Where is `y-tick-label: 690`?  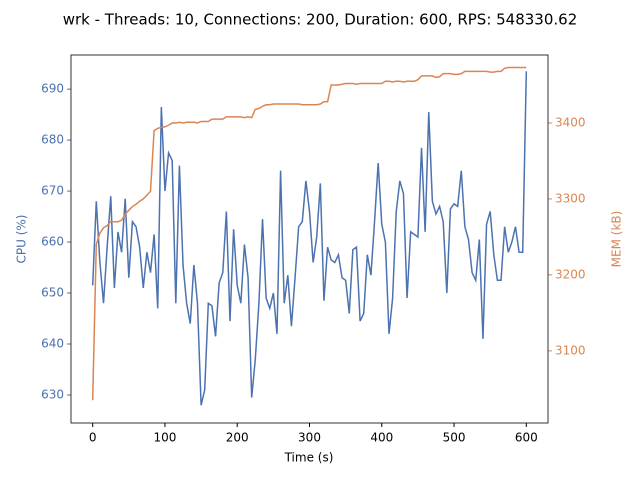
y-tick-label: 690 is located at coordinates (52, 89).